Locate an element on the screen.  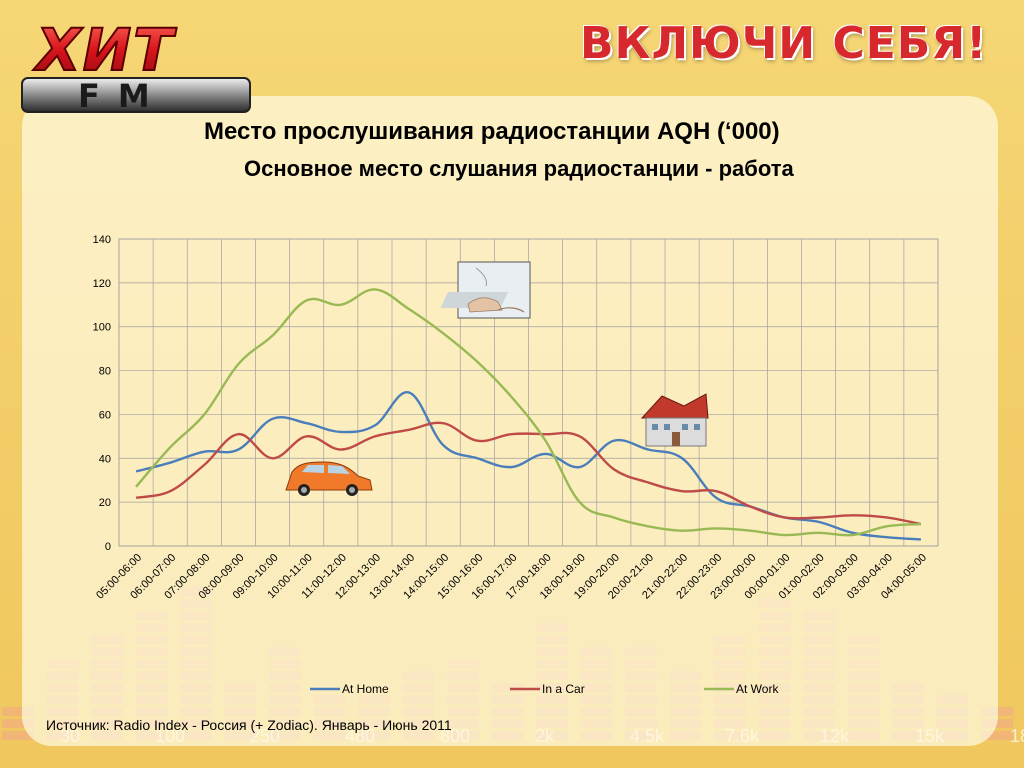
y-tick-label: 80 is located at coordinates (105, 372).